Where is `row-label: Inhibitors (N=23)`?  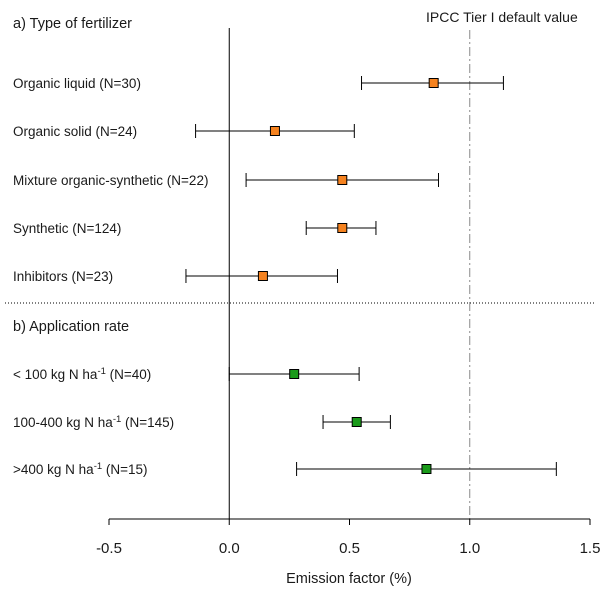
row-label: Inhibitors (N=23) is located at coordinates (63, 276).